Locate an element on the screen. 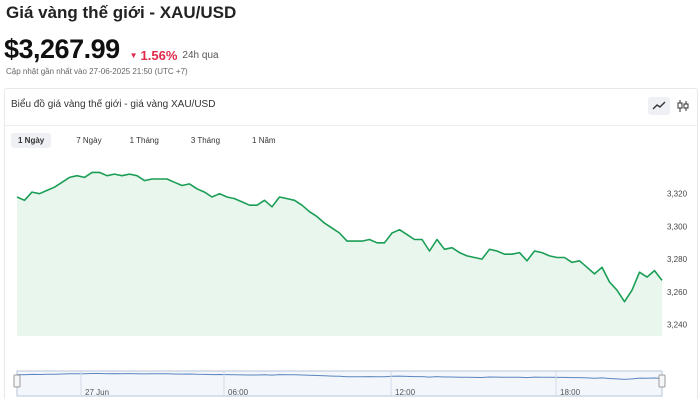 This screenshot has height=400, width=700. tab-3-months: 3 Tháng is located at coordinates (205, 140).